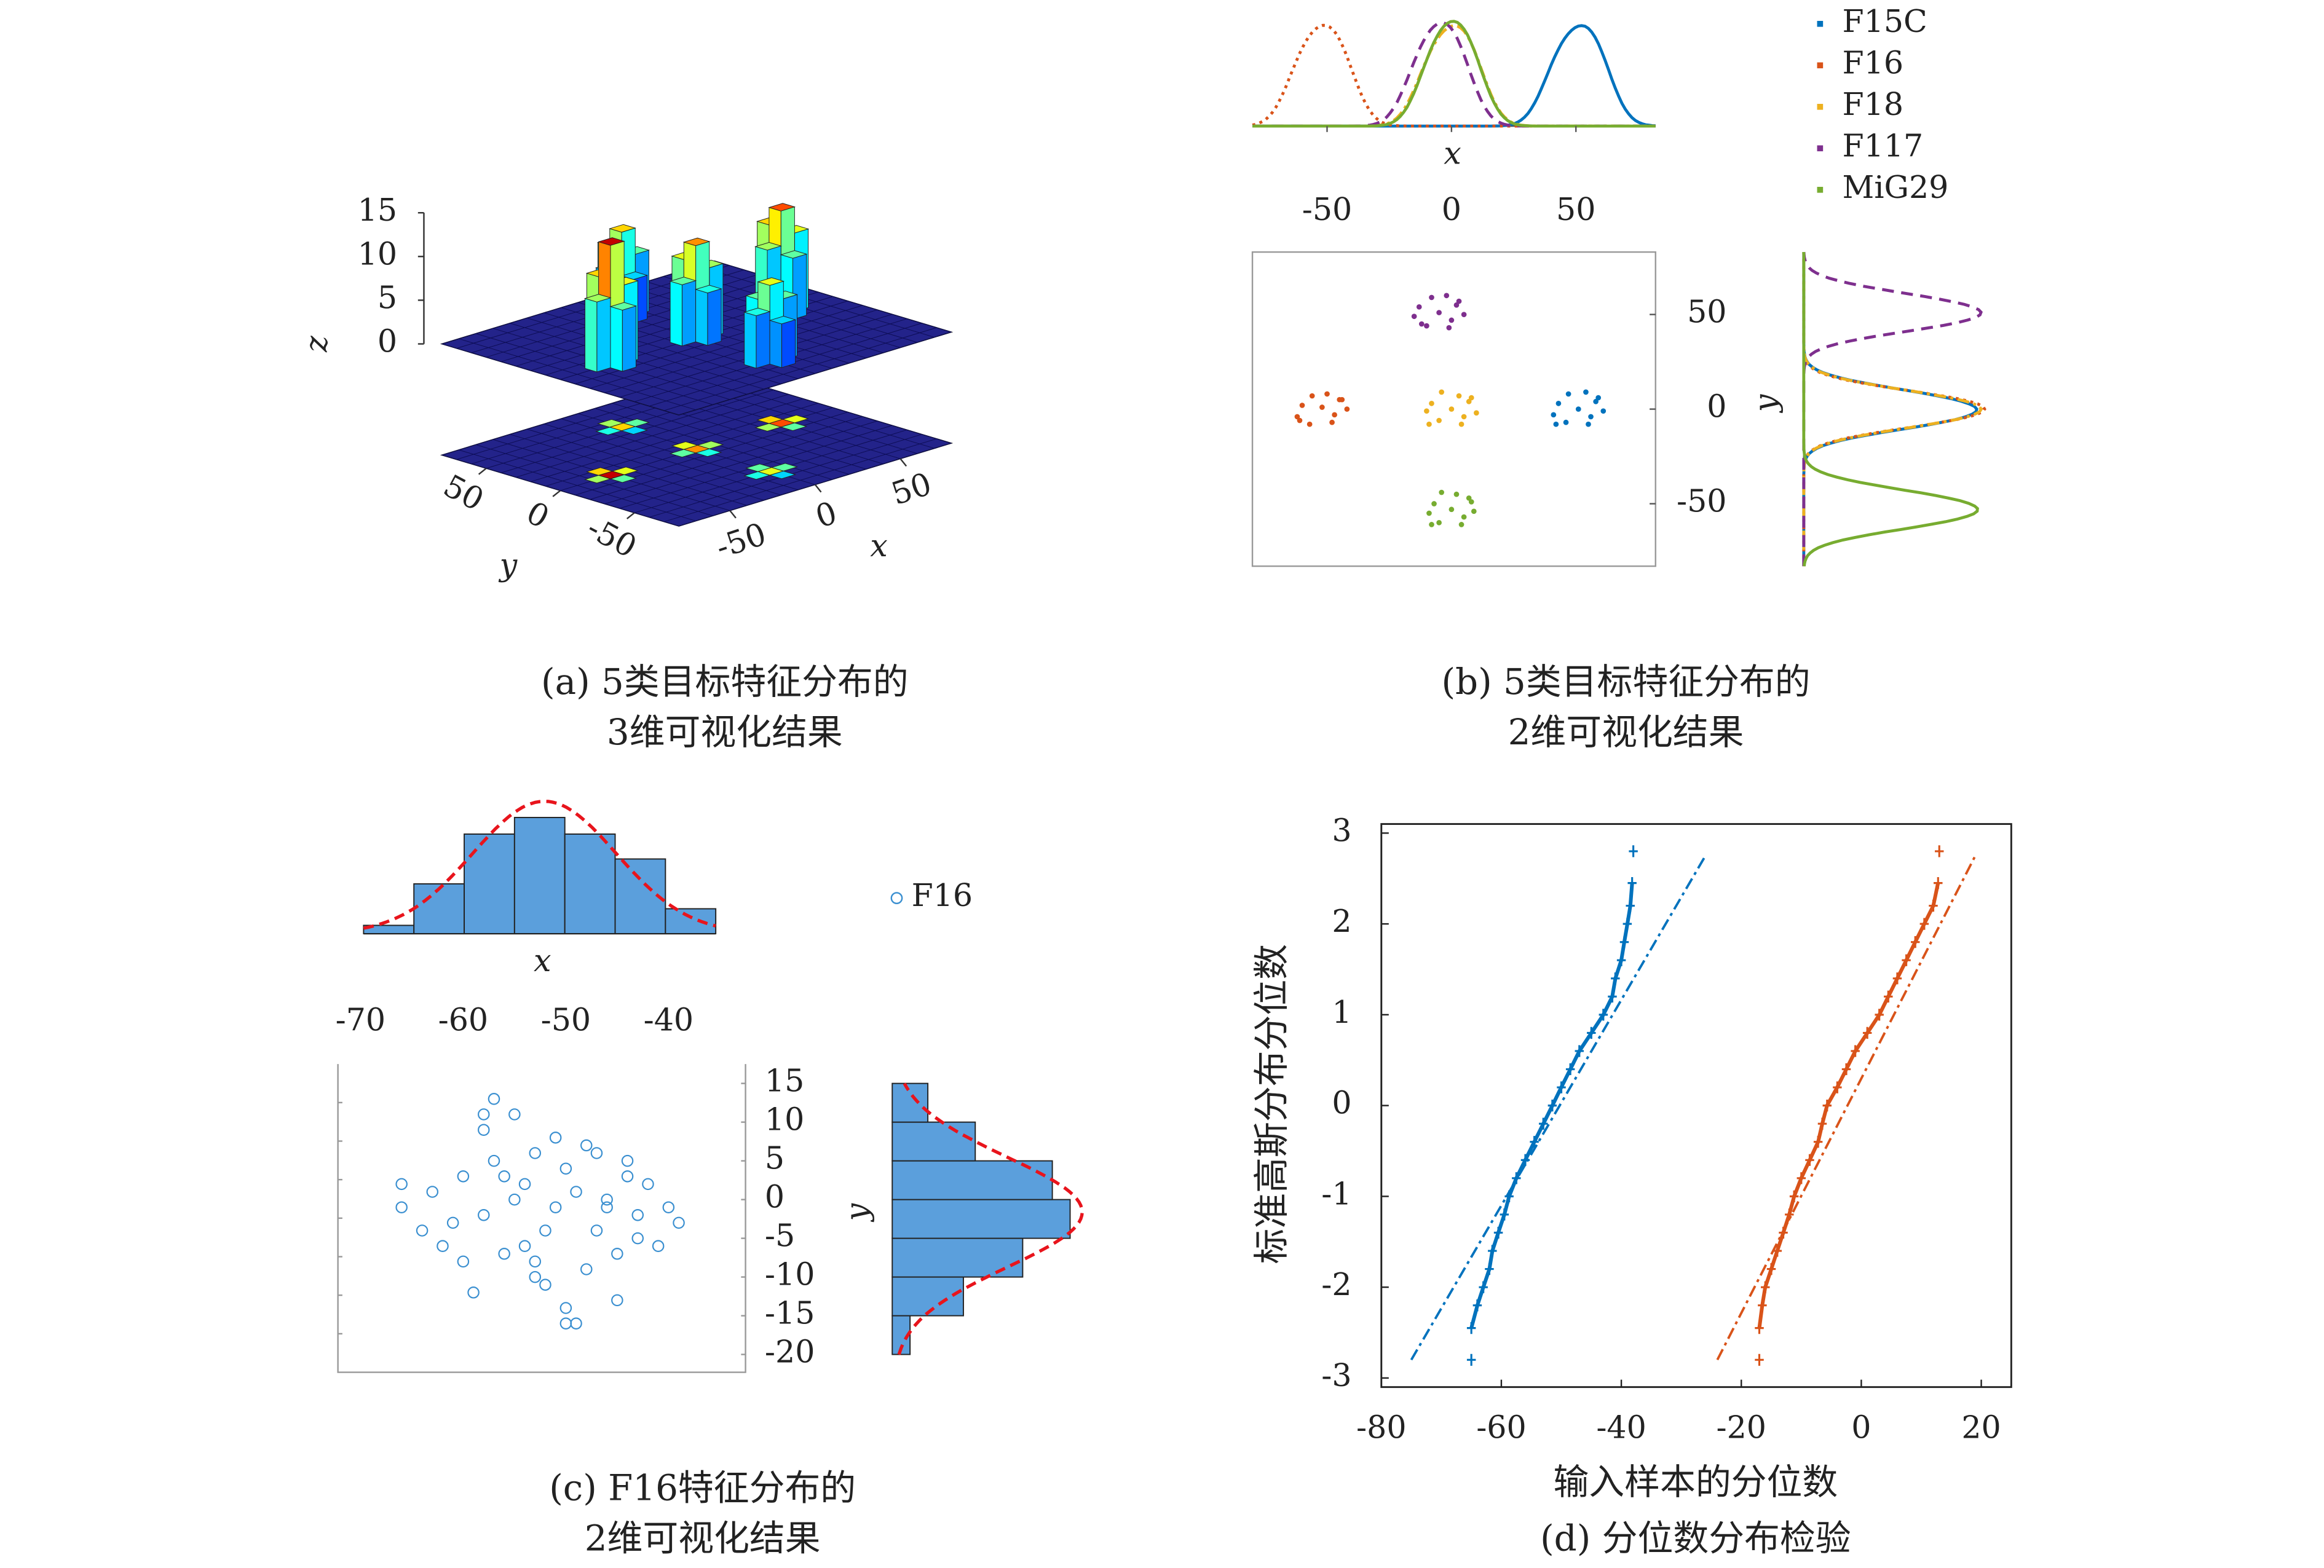 Image resolution: width=2324 pixels, height=1568 pixels. I want to click on x-tick-label: -60, so click(464, 1020).